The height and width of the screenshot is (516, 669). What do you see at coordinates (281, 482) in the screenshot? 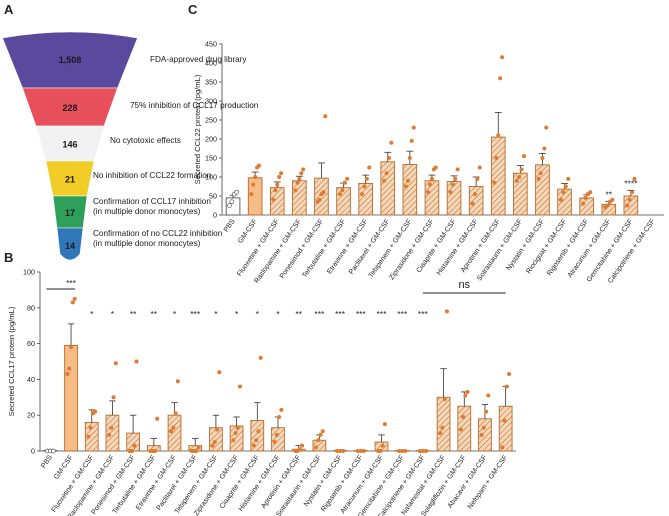
I see `chart-b-x-tick-label: Aprotinin + GM-CSF` at bounding box center [281, 482].